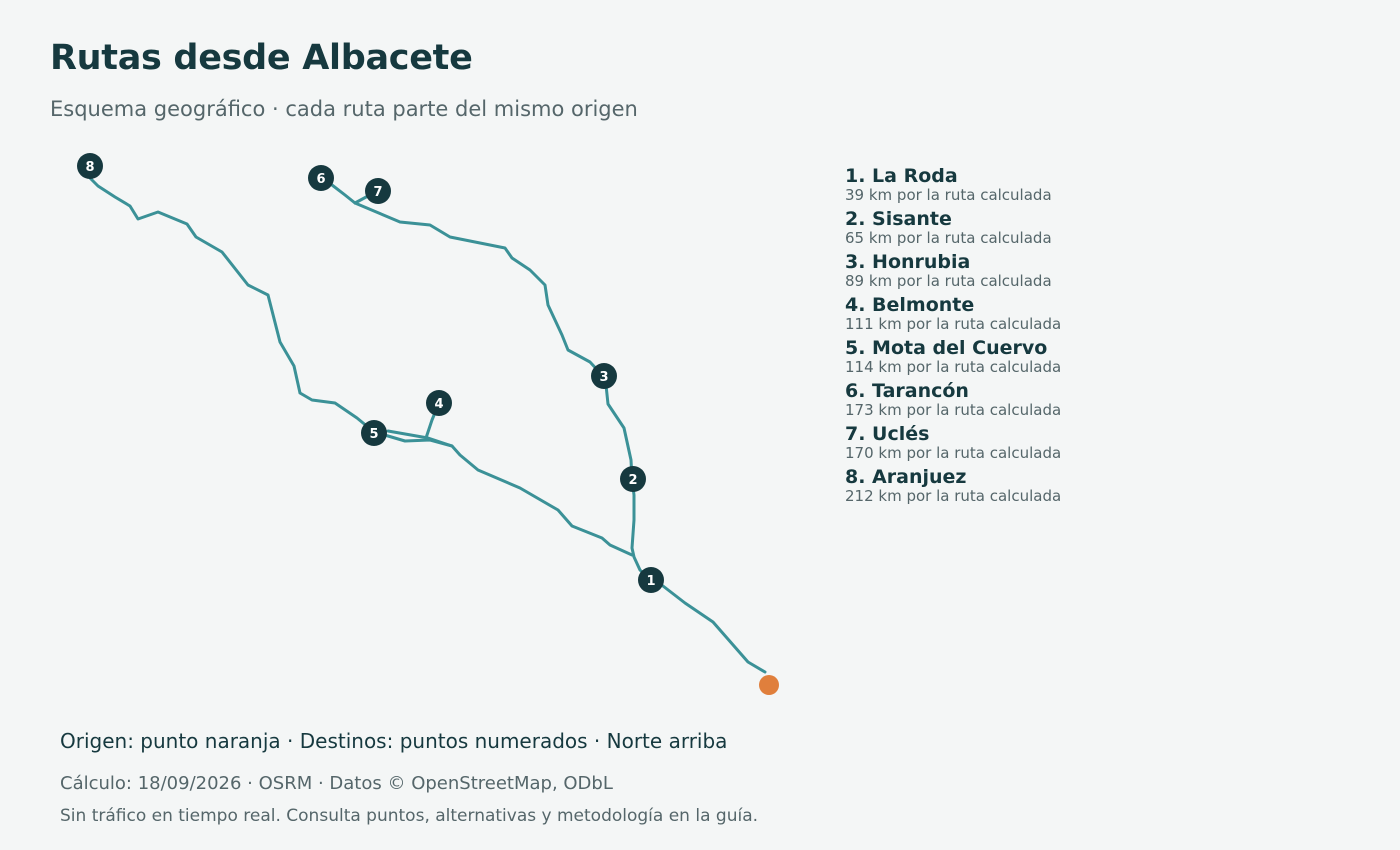 The image size is (1400, 850). I want to click on legend-distance: 114 km por la ruta calculada, so click(953, 367).